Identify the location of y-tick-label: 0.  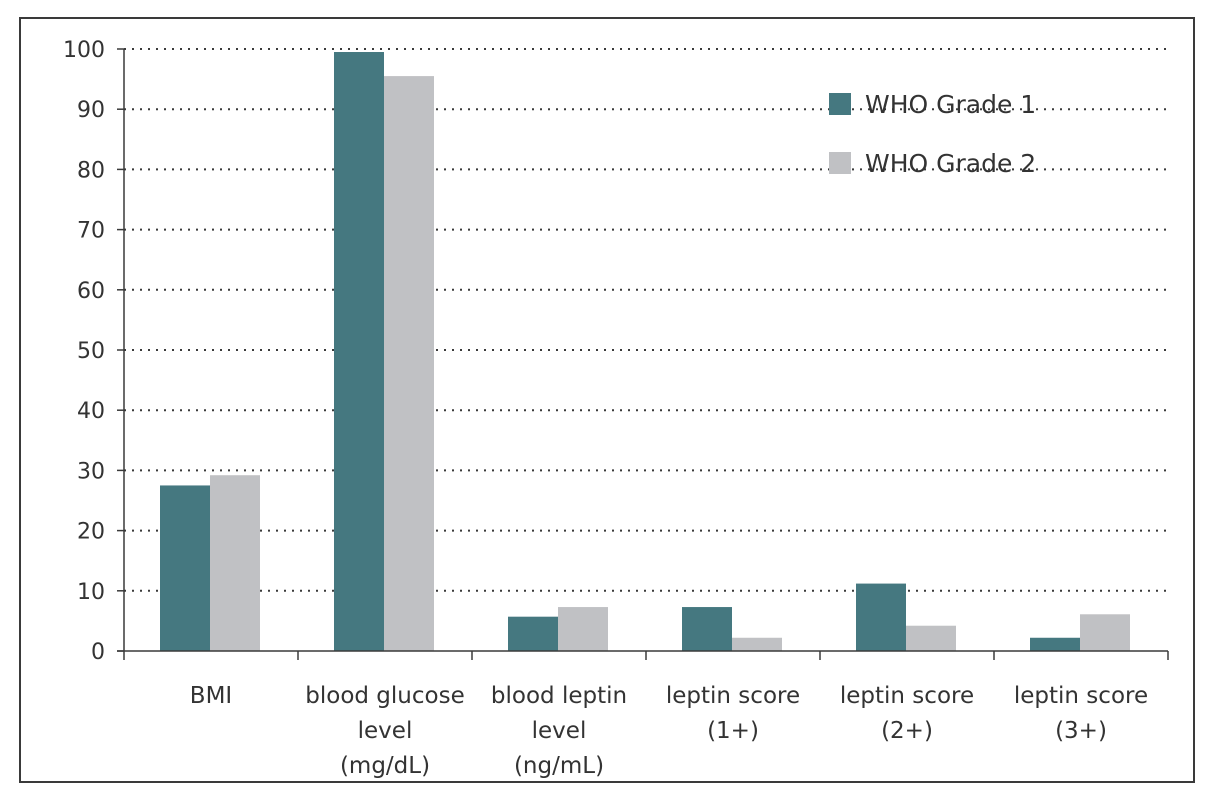
(98, 652).